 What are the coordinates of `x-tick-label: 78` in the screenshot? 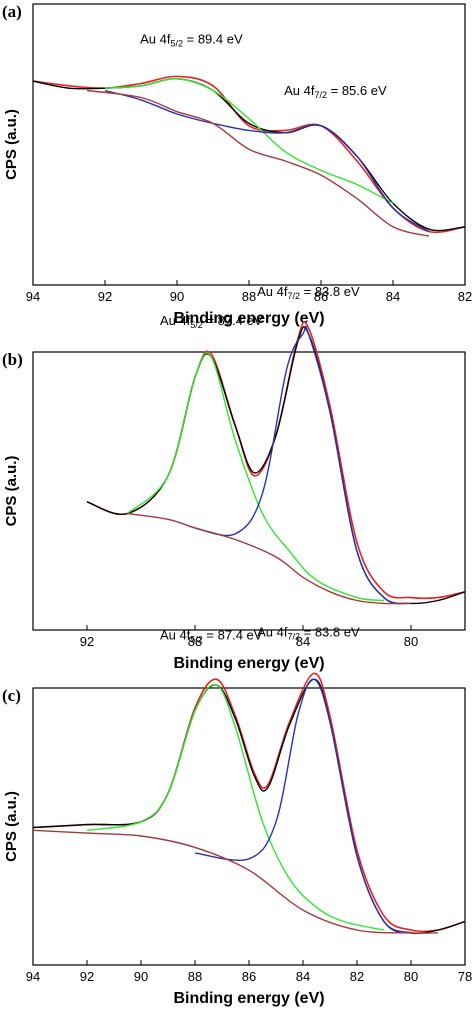 It's located at (465, 976).